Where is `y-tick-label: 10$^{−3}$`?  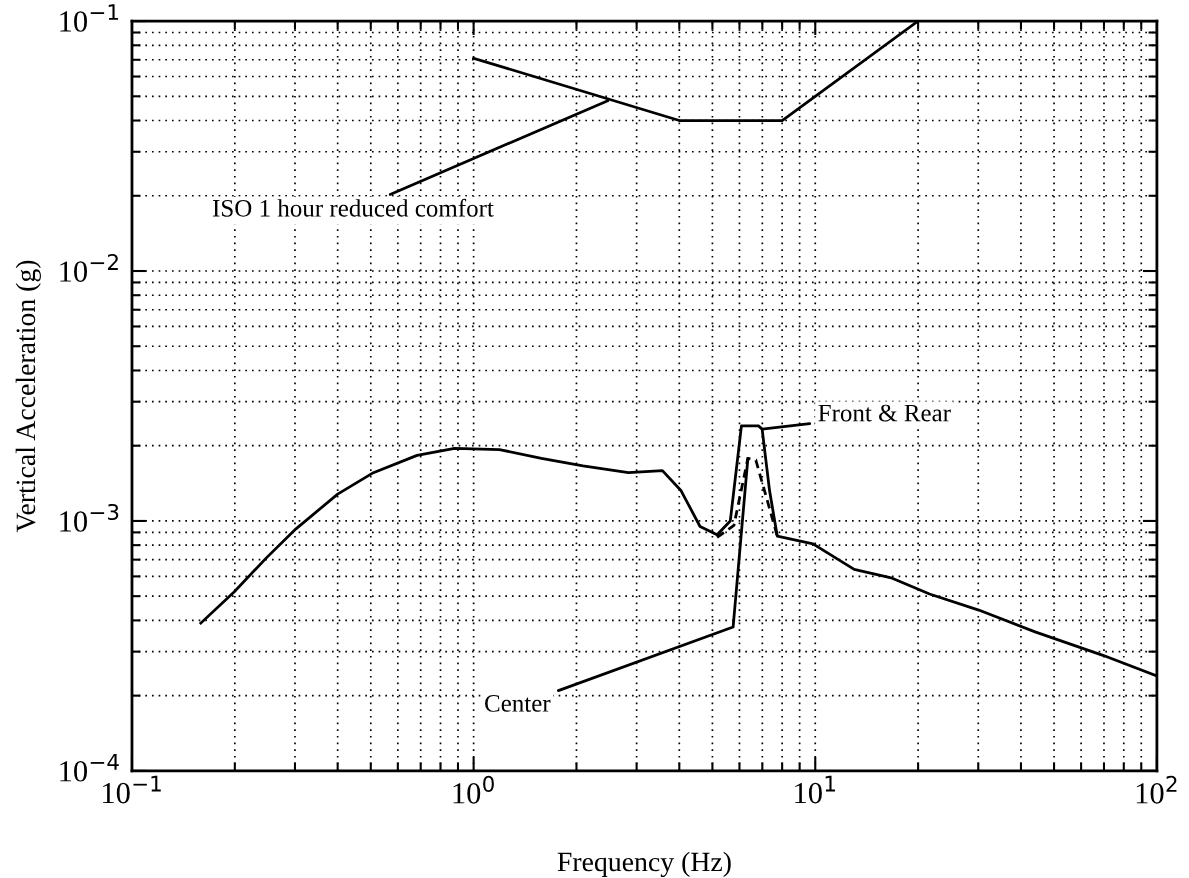
y-tick-label: 10$^{−3}$ is located at coordinates (89, 517).